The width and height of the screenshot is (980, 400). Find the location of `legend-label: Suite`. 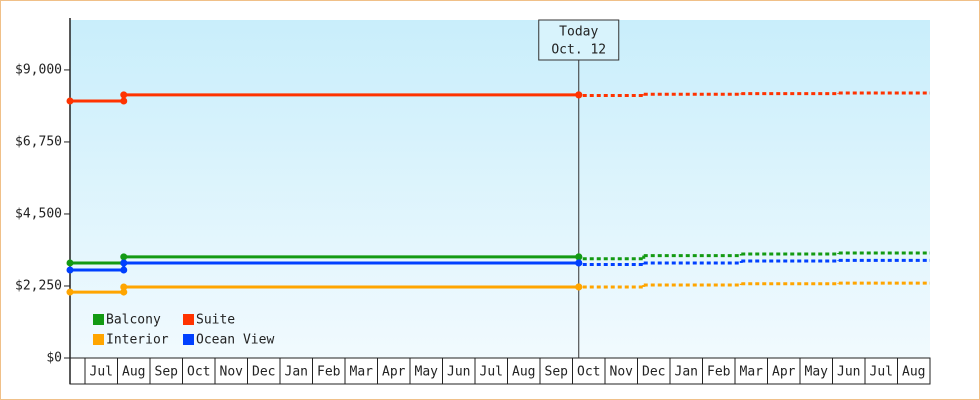

legend-label: Suite is located at coordinates (215, 320).